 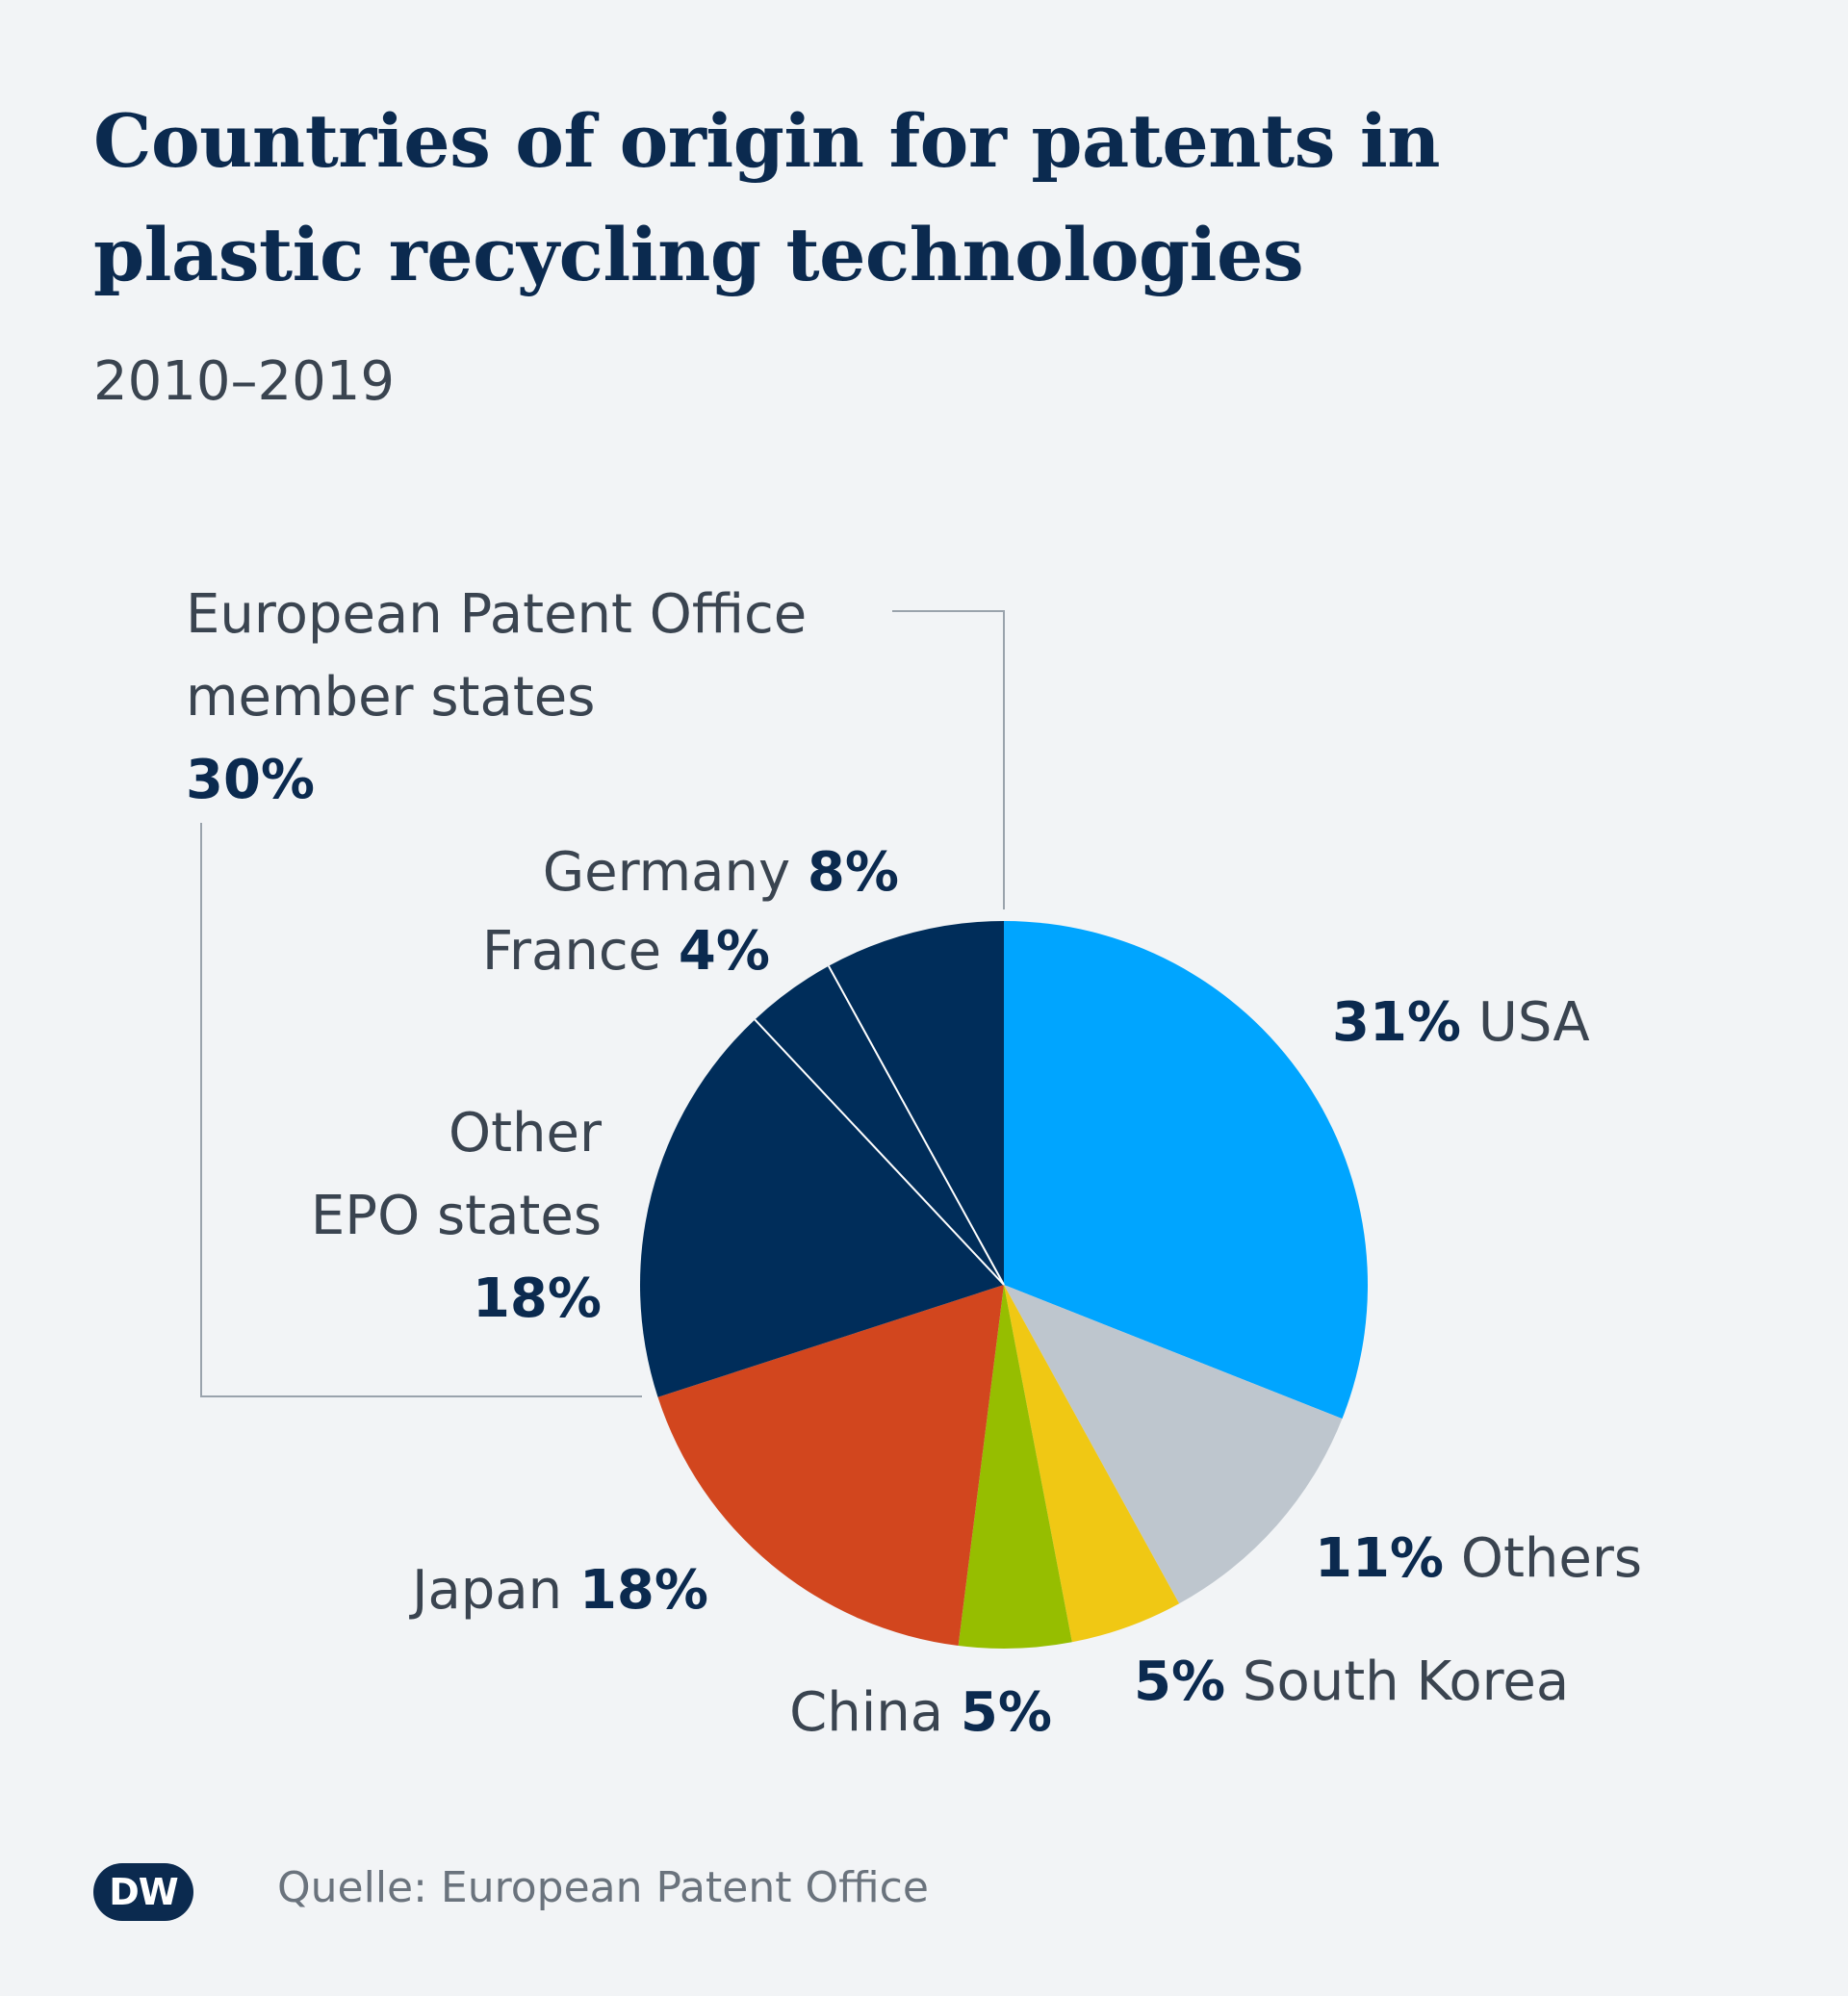 What do you see at coordinates (1015, 1467) in the screenshot?
I see `pie-slice-china` at bounding box center [1015, 1467].